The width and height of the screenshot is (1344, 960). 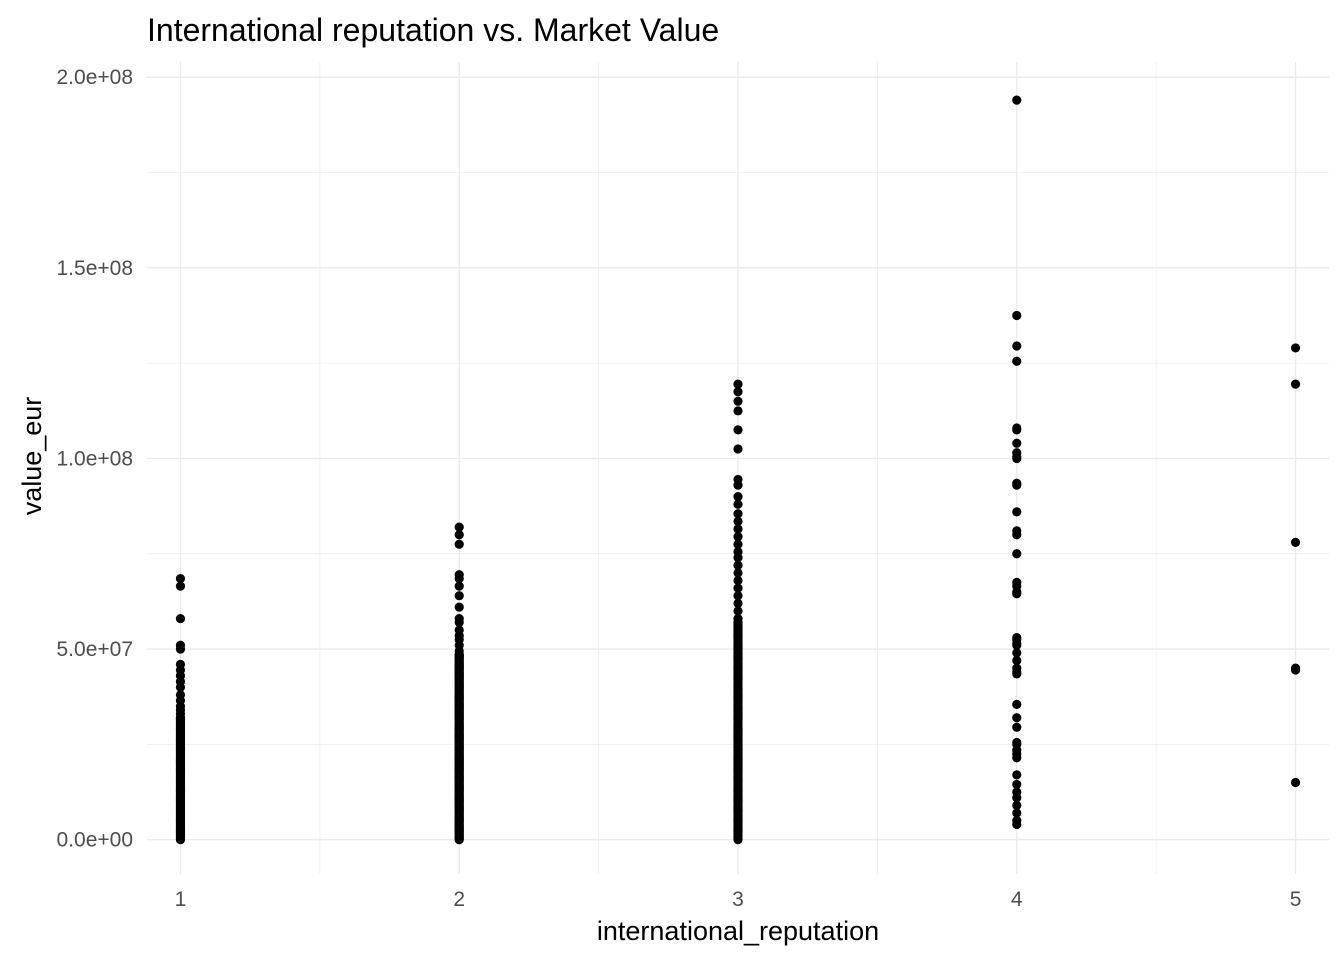 What do you see at coordinates (95, 268) in the screenshot?
I see `y-tick-label: 1.5e+08` at bounding box center [95, 268].